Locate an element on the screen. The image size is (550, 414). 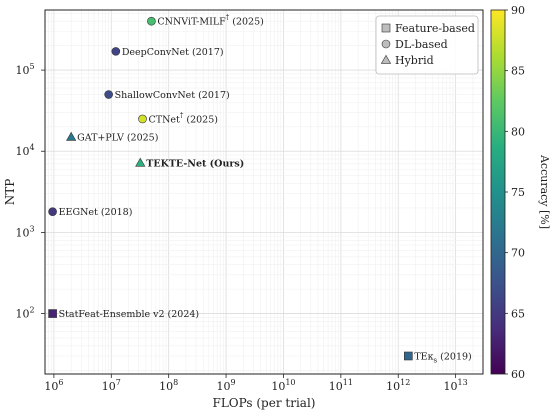
y-tick-label: 10⁵ is located at coordinates (24, 69).